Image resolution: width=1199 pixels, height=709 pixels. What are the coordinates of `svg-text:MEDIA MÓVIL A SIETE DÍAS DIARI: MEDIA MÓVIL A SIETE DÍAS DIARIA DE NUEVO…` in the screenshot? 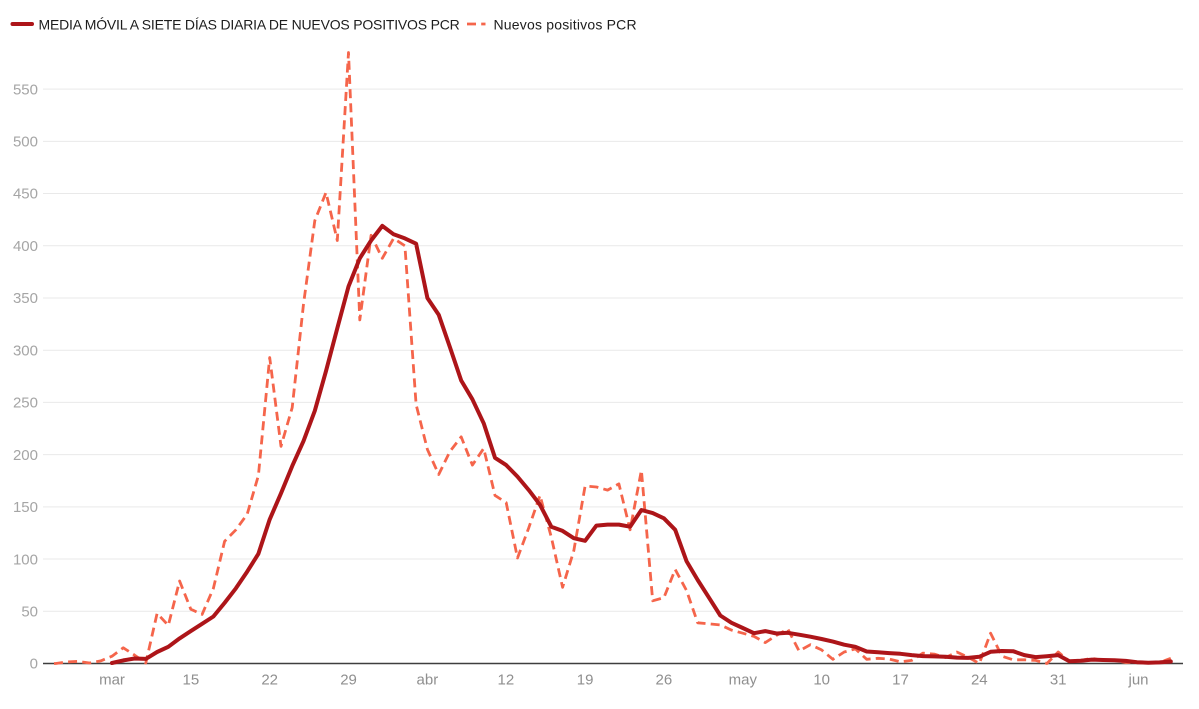 It's located at (249, 25).